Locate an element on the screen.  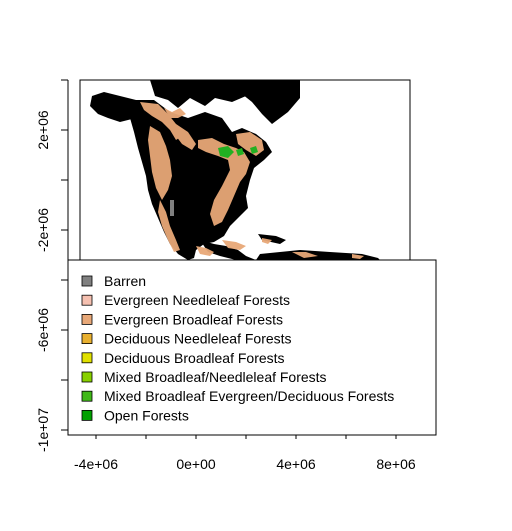
legend-label: Mixed Broadleaf/Needleleaf Forests is located at coordinates (215, 377).